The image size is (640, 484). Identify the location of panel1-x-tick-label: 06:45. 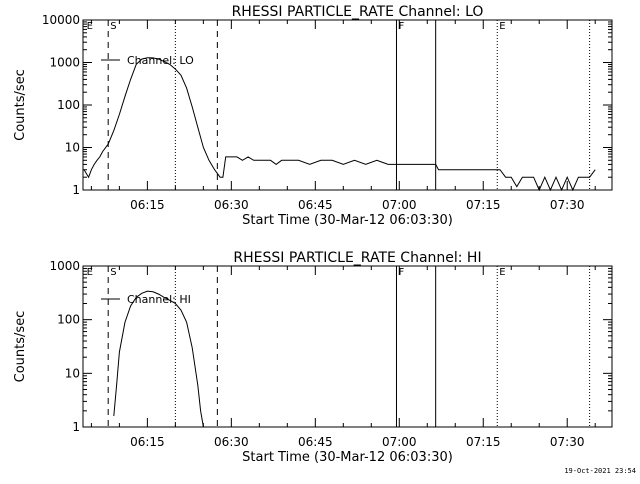
(315, 205).